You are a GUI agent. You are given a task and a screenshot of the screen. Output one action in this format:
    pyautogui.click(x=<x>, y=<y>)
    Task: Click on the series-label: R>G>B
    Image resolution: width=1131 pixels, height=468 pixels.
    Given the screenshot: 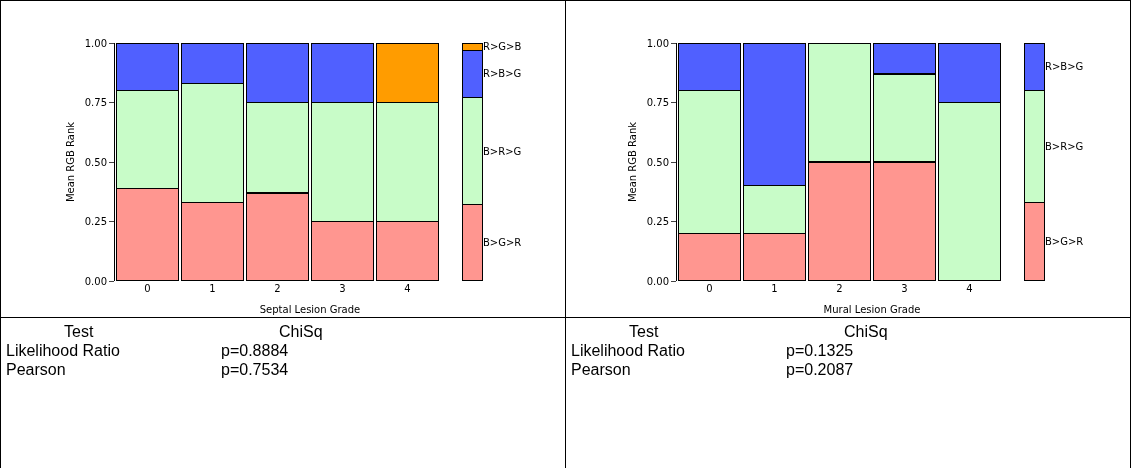 What is the action you would take?
    pyautogui.click(x=502, y=46)
    